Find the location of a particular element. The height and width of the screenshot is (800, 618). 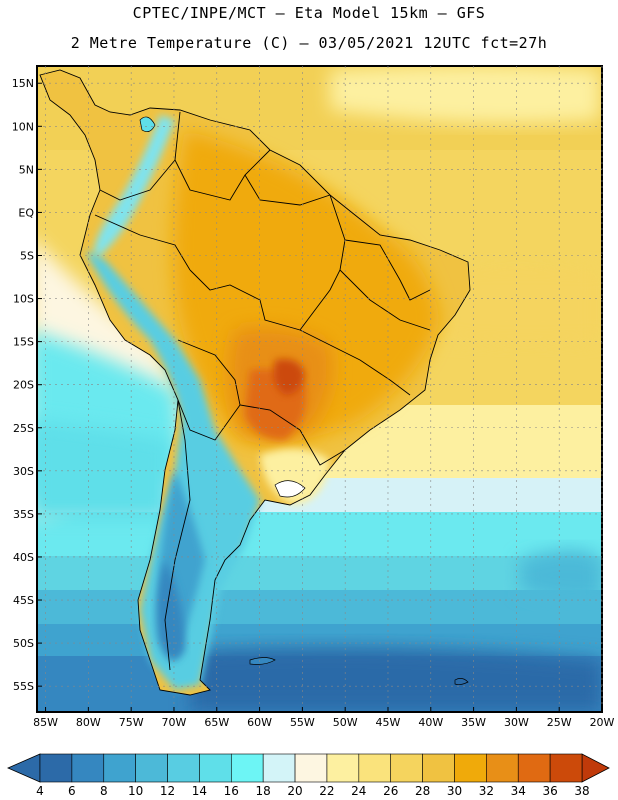

lon-tick-label: 70W is located at coordinates (174, 722).